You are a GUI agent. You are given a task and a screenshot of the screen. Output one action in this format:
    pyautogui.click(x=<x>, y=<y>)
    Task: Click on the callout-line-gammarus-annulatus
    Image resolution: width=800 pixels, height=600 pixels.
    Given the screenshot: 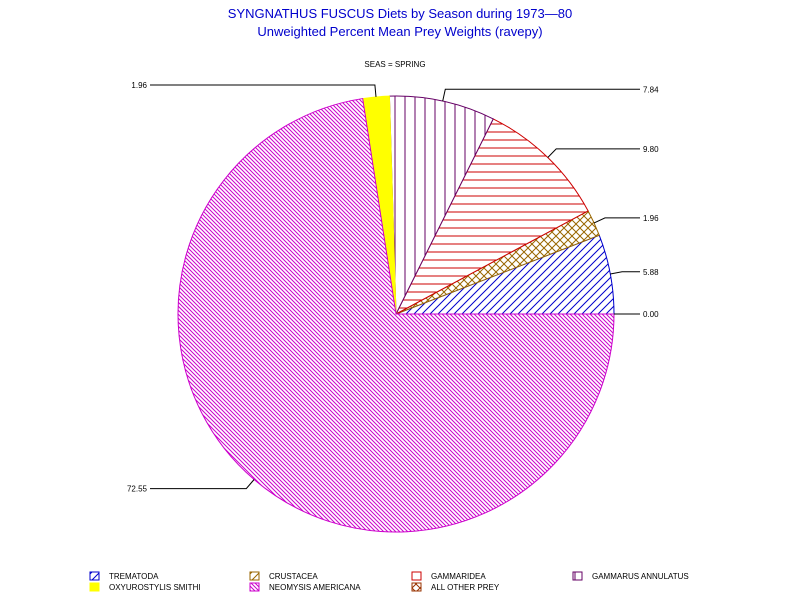 What is the action you would take?
    pyautogui.click(x=541, y=95)
    